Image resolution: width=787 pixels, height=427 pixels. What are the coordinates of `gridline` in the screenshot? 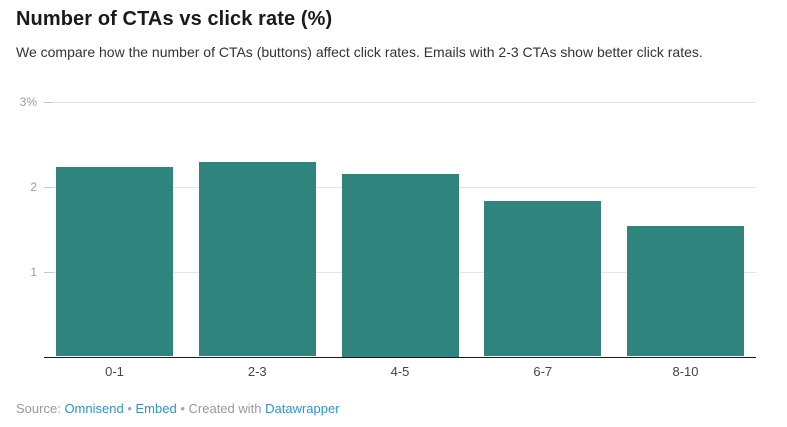 It's located at (400, 102).